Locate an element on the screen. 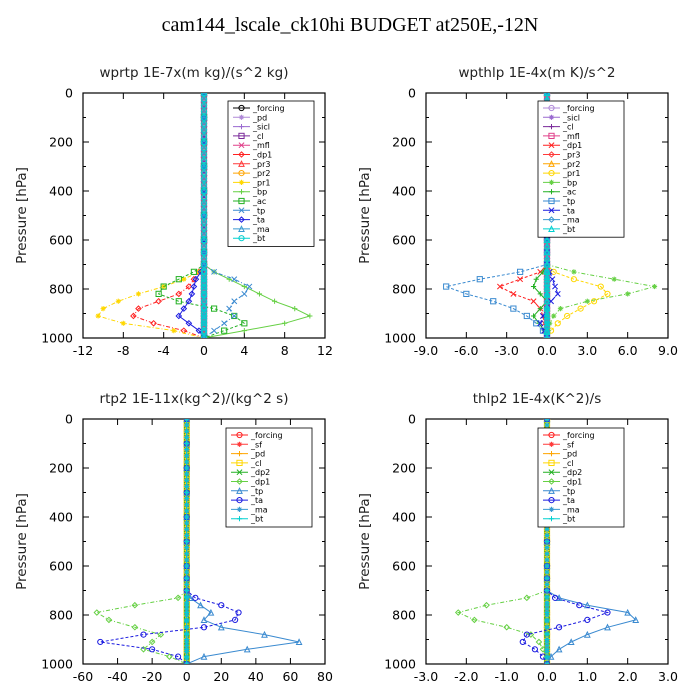 This screenshot has height=700, width=700. x-tick-label: 12 is located at coordinates (325, 350).